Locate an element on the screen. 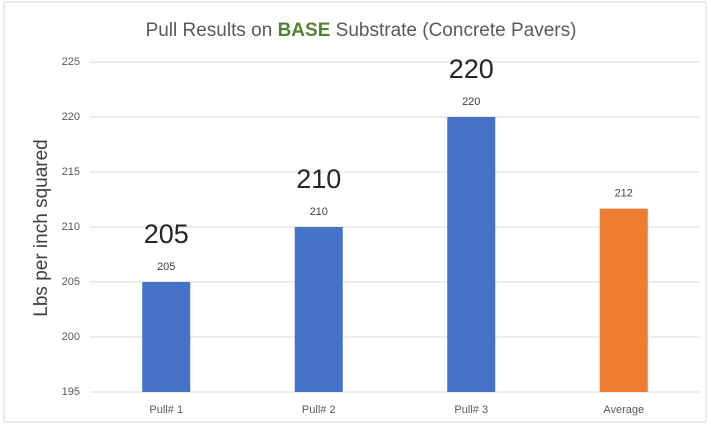 This screenshot has width=708, height=424. y-tick-label: 195 is located at coordinates (71, 392).